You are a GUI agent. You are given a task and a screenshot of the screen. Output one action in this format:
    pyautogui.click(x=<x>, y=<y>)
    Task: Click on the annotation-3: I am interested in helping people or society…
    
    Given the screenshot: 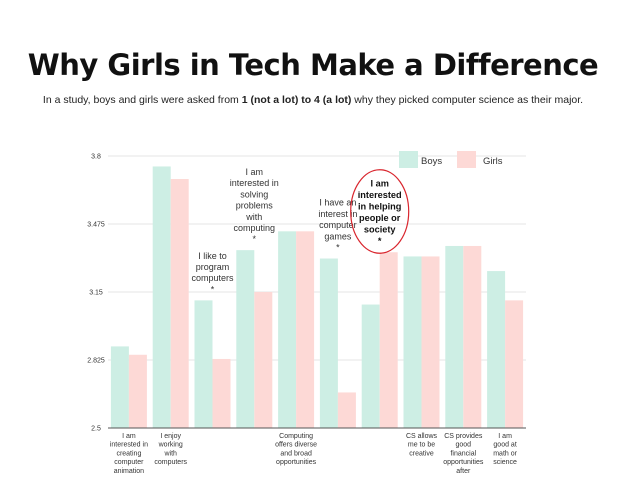 What is the action you would take?
    pyautogui.click(x=380, y=213)
    